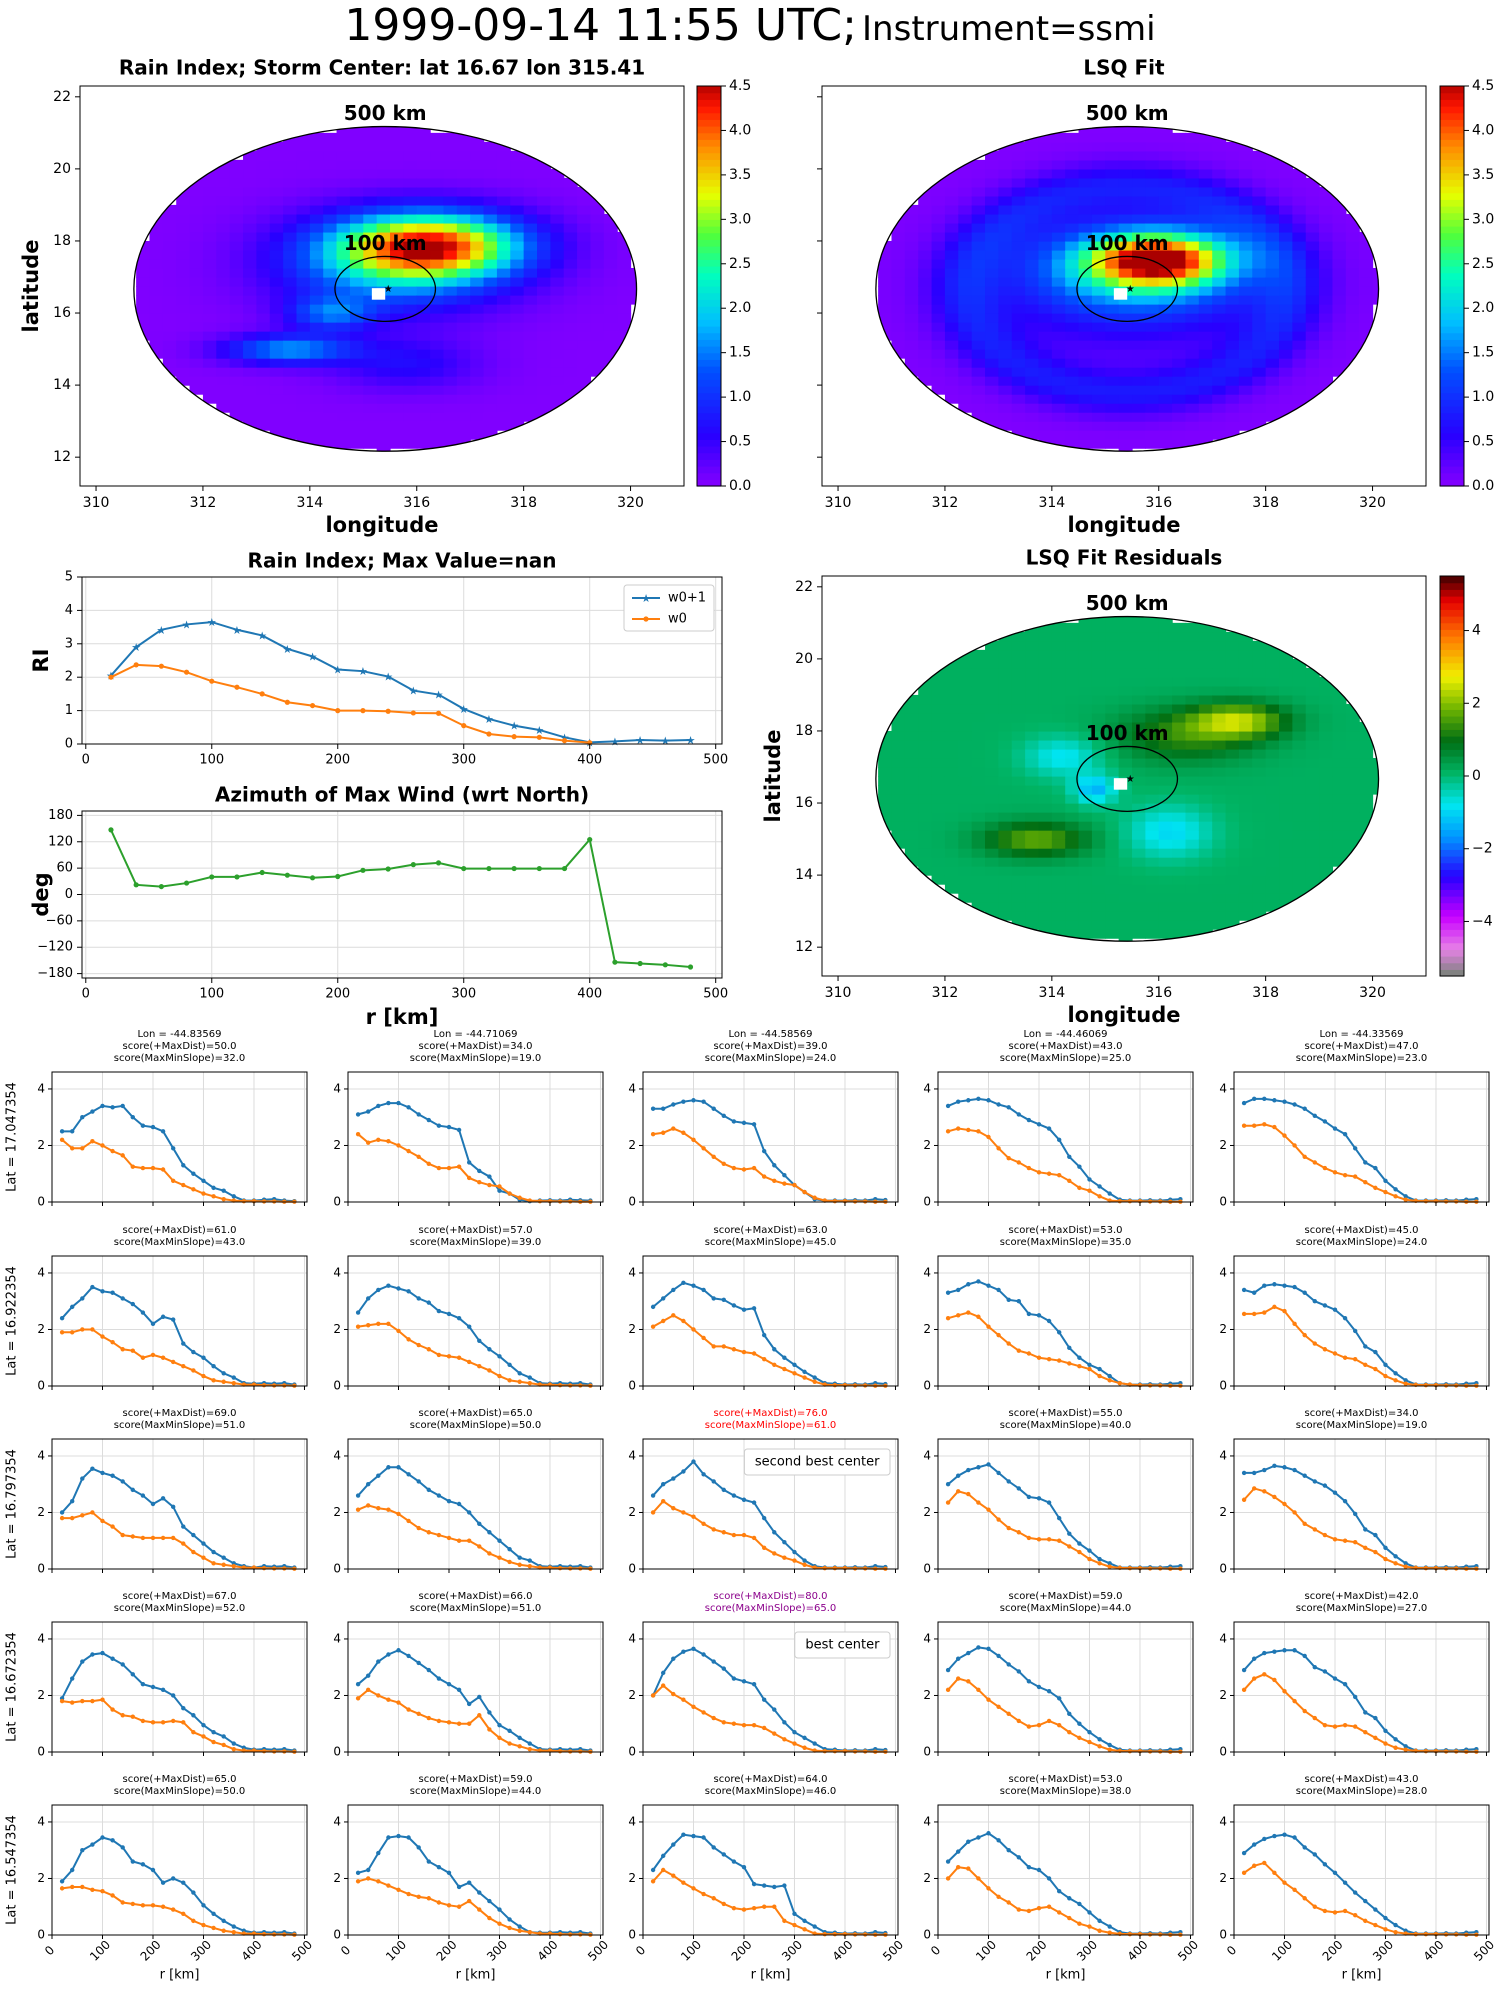 Image resolution: width=1500 pixels, height=2000 pixels. I want to click on y-tick-label: 4, so click(927, 1272).